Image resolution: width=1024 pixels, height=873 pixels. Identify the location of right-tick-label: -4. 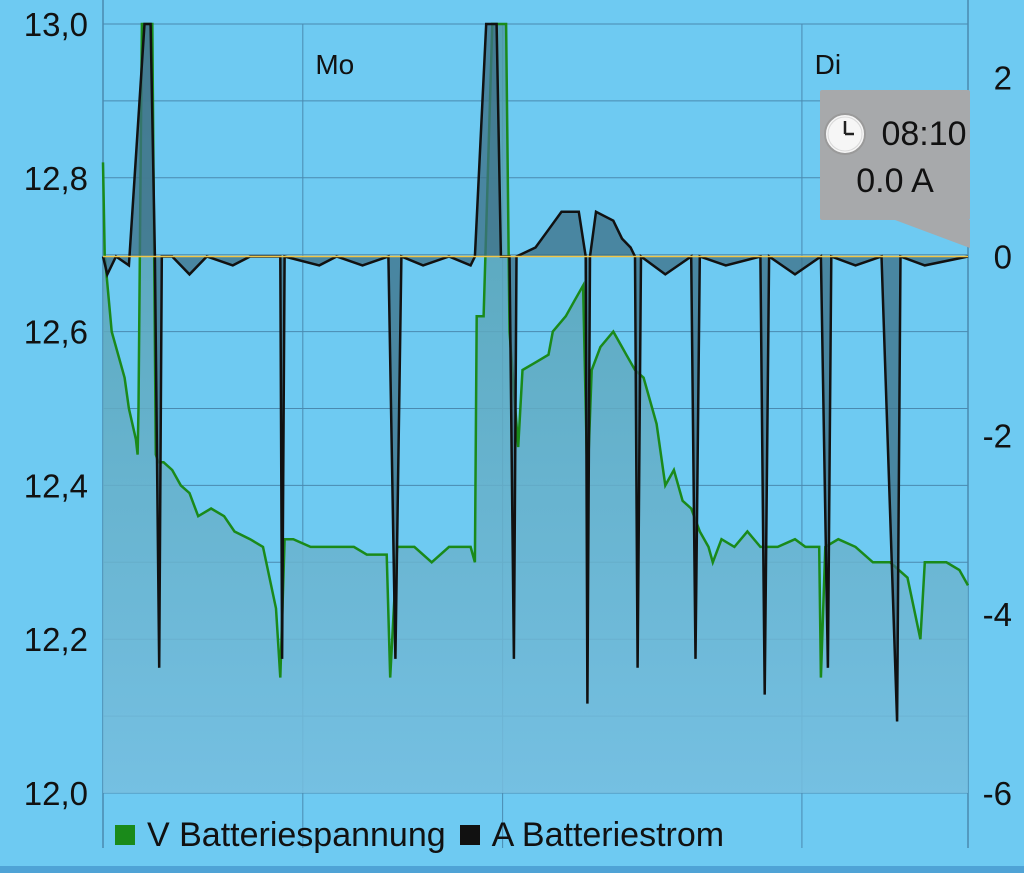
(997, 614).